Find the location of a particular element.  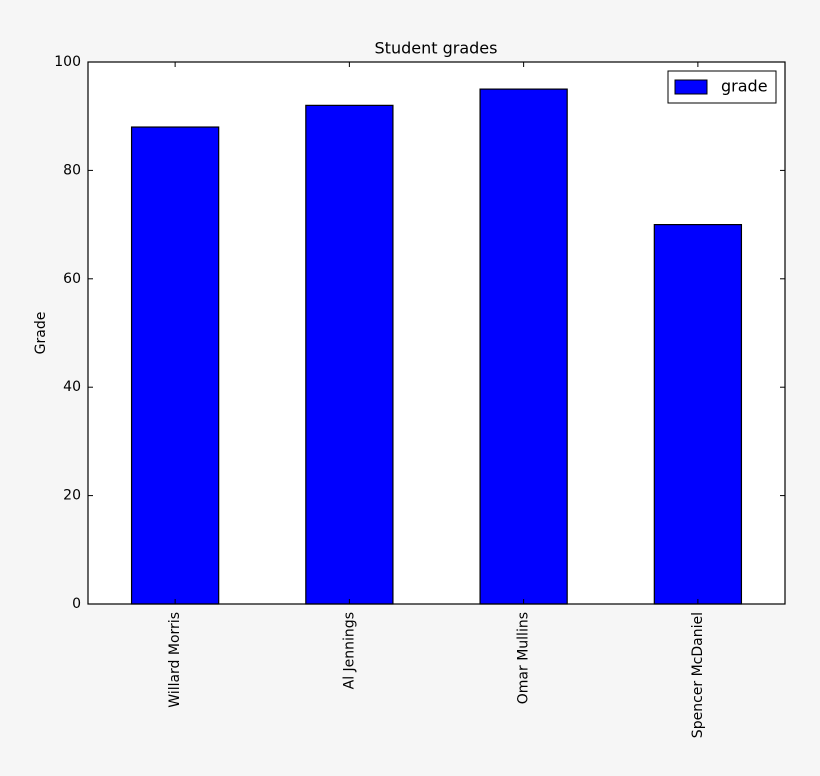

y-tick-label: 60 is located at coordinates (72, 279).